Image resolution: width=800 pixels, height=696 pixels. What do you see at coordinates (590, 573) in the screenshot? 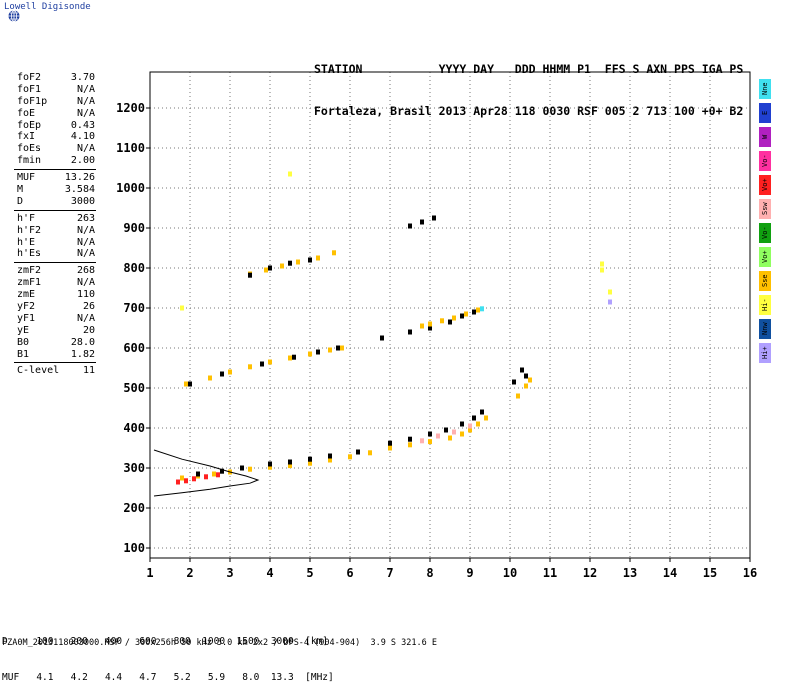
I see `x-tick-label: 12` at bounding box center [590, 573].